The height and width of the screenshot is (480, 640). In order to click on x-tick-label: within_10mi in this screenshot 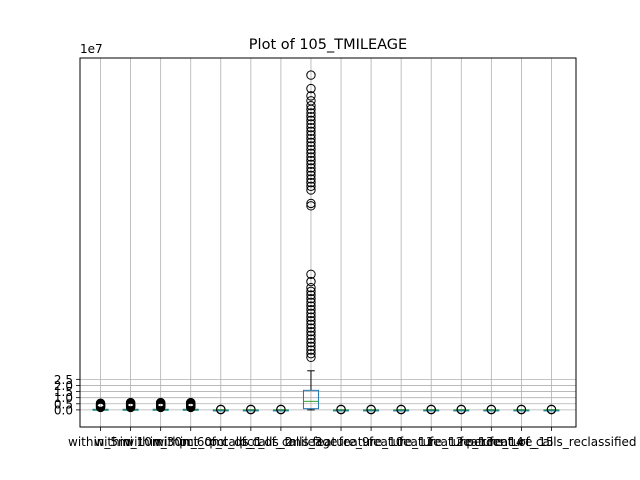, I will do `click(130, 442)`.